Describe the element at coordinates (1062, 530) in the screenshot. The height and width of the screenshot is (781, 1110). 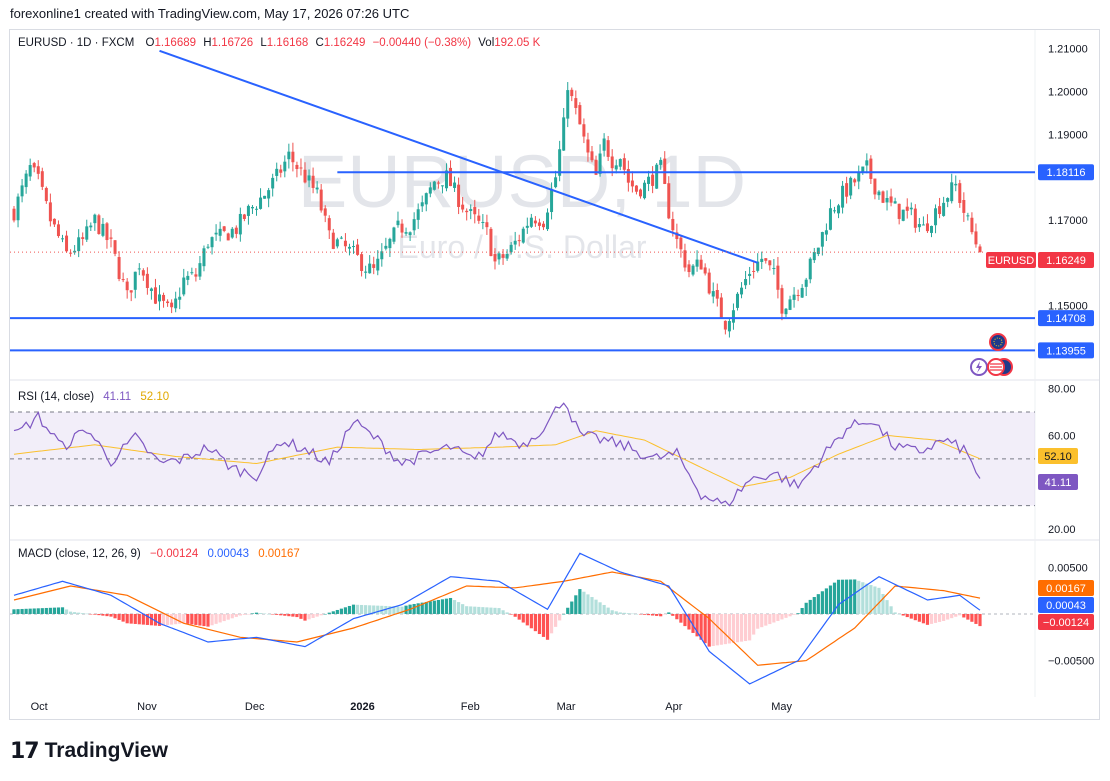
I see `rsi-tick-label: 20.00` at that location.